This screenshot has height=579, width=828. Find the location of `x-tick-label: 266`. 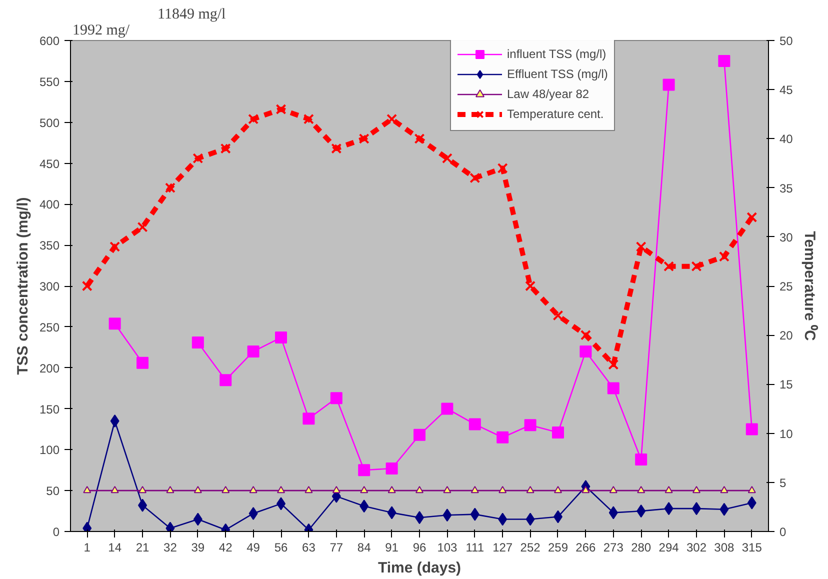

x-tick-label: 266 is located at coordinates (586, 547).